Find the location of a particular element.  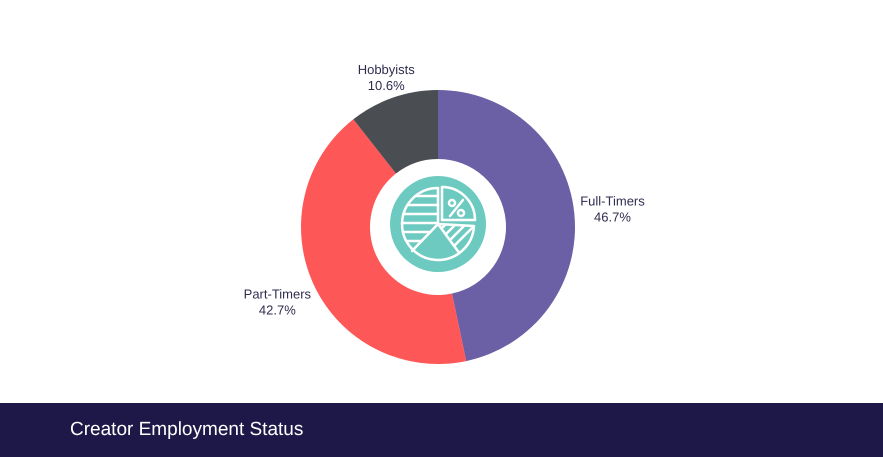

text: Creator Employment Status is located at coordinates (187, 430).